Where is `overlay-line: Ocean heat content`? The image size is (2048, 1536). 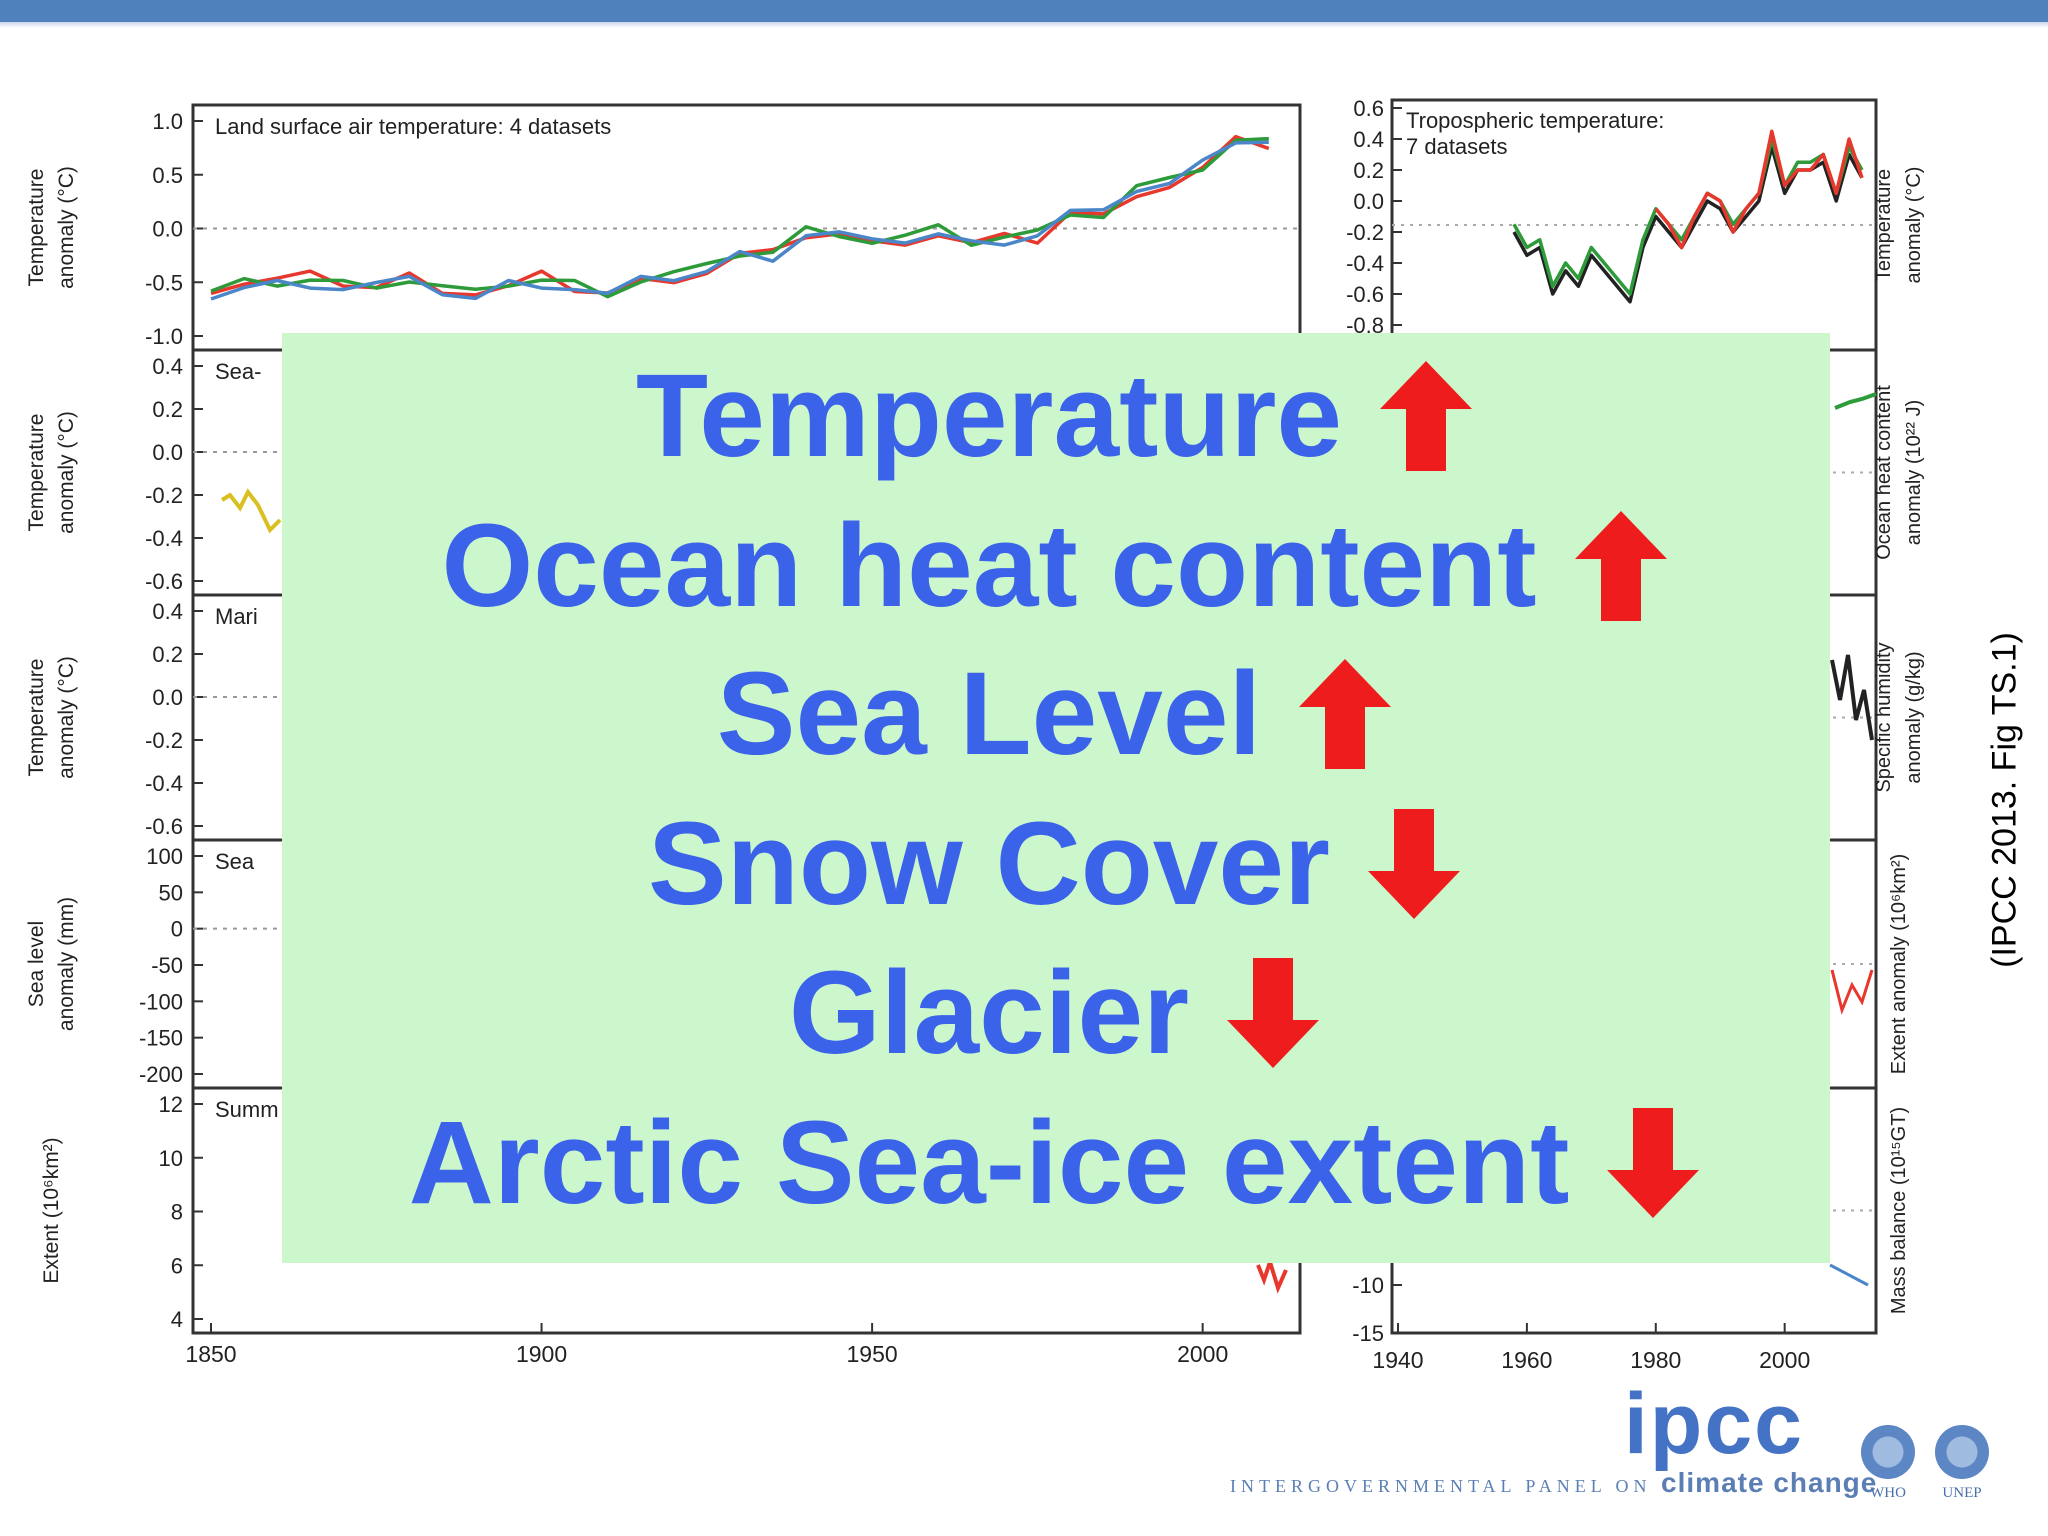
overlay-line: Ocean heat content is located at coordinates (1056, 566).